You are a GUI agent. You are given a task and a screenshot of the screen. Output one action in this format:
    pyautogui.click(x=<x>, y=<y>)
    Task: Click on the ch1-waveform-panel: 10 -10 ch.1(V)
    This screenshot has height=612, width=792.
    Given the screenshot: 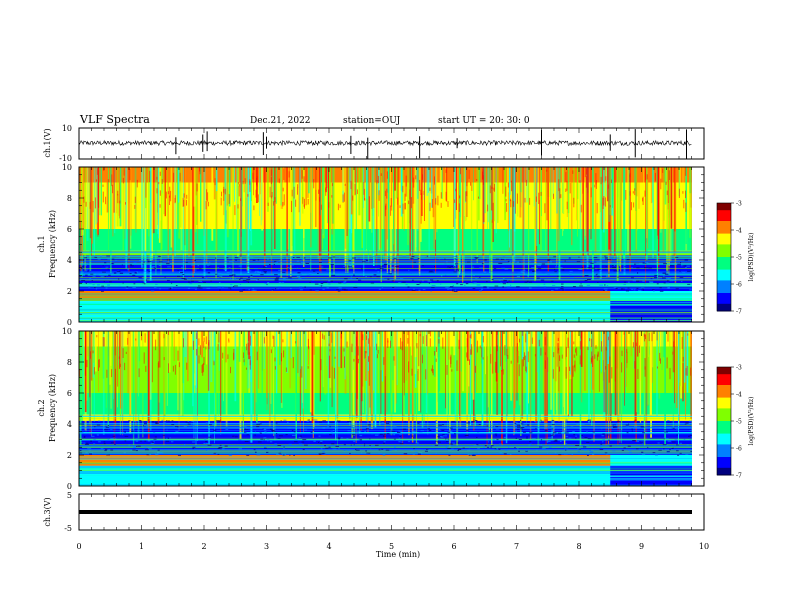 What is the action you would take?
    pyautogui.click(x=374, y=143)
    